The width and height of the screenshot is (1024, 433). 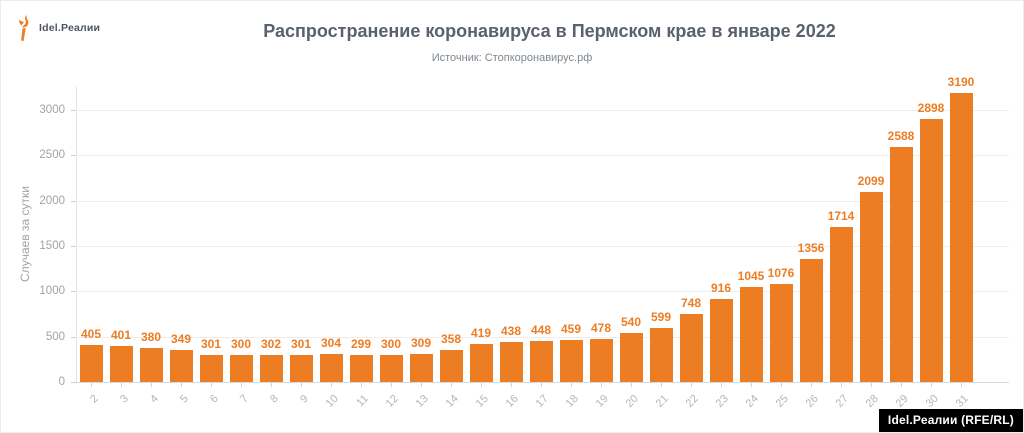 What do you see at coordinates (811, 248) in the screenshot?
I see `bar-value-day-26: 1356` at bounding box center [811, 248].